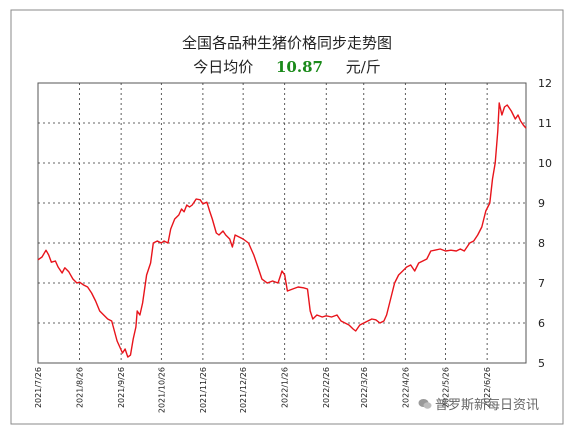 This screenshot has width=574, height=440. I want to click on x-tick-label: 2022/3/26, so click(364, 387).